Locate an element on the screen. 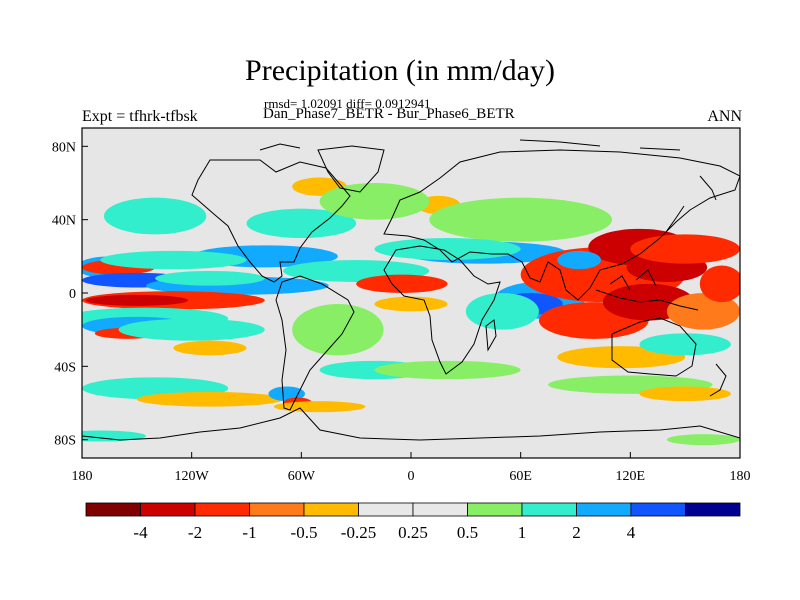  colorbar-label: -4 is located at coordinates (140, 532).